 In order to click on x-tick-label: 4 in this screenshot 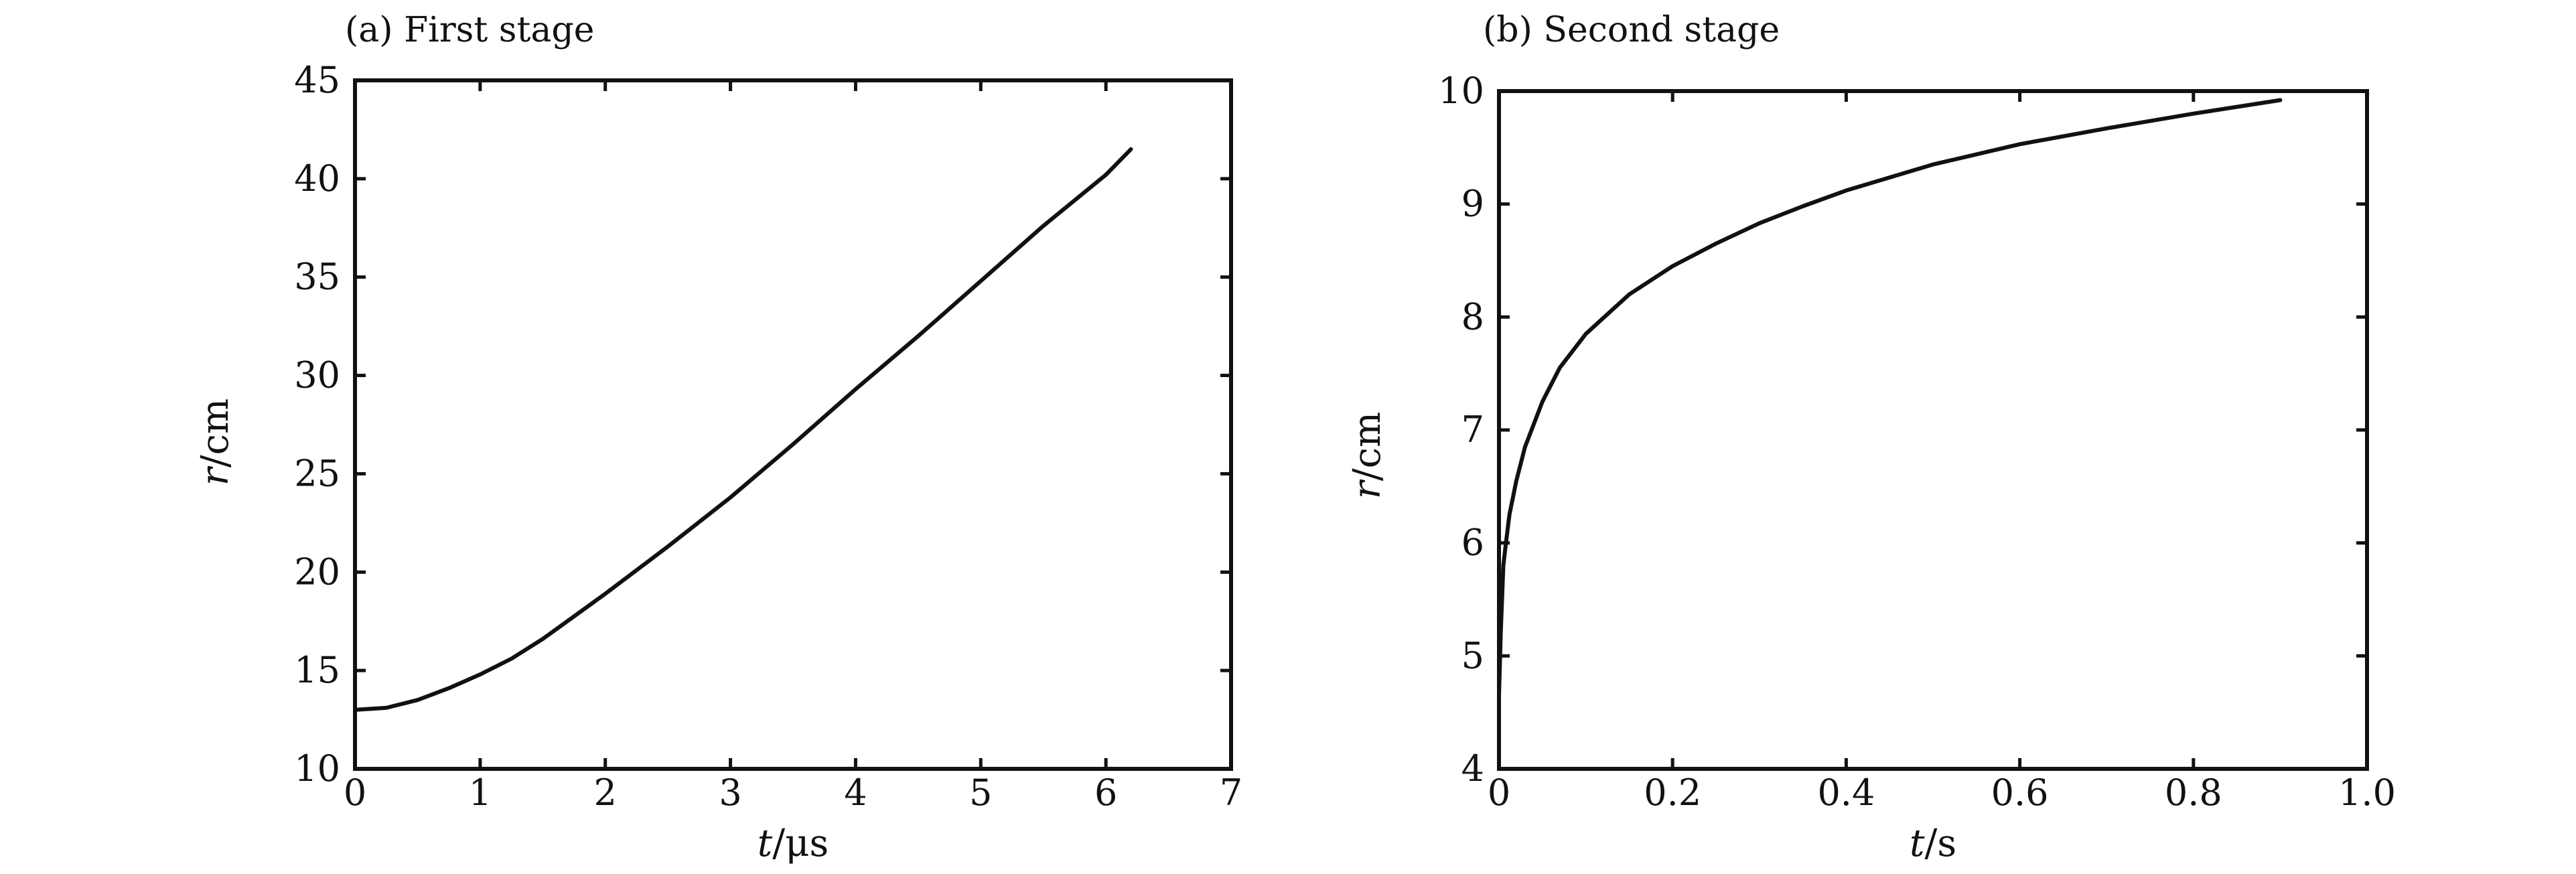, I will do `click(855, 793)`.